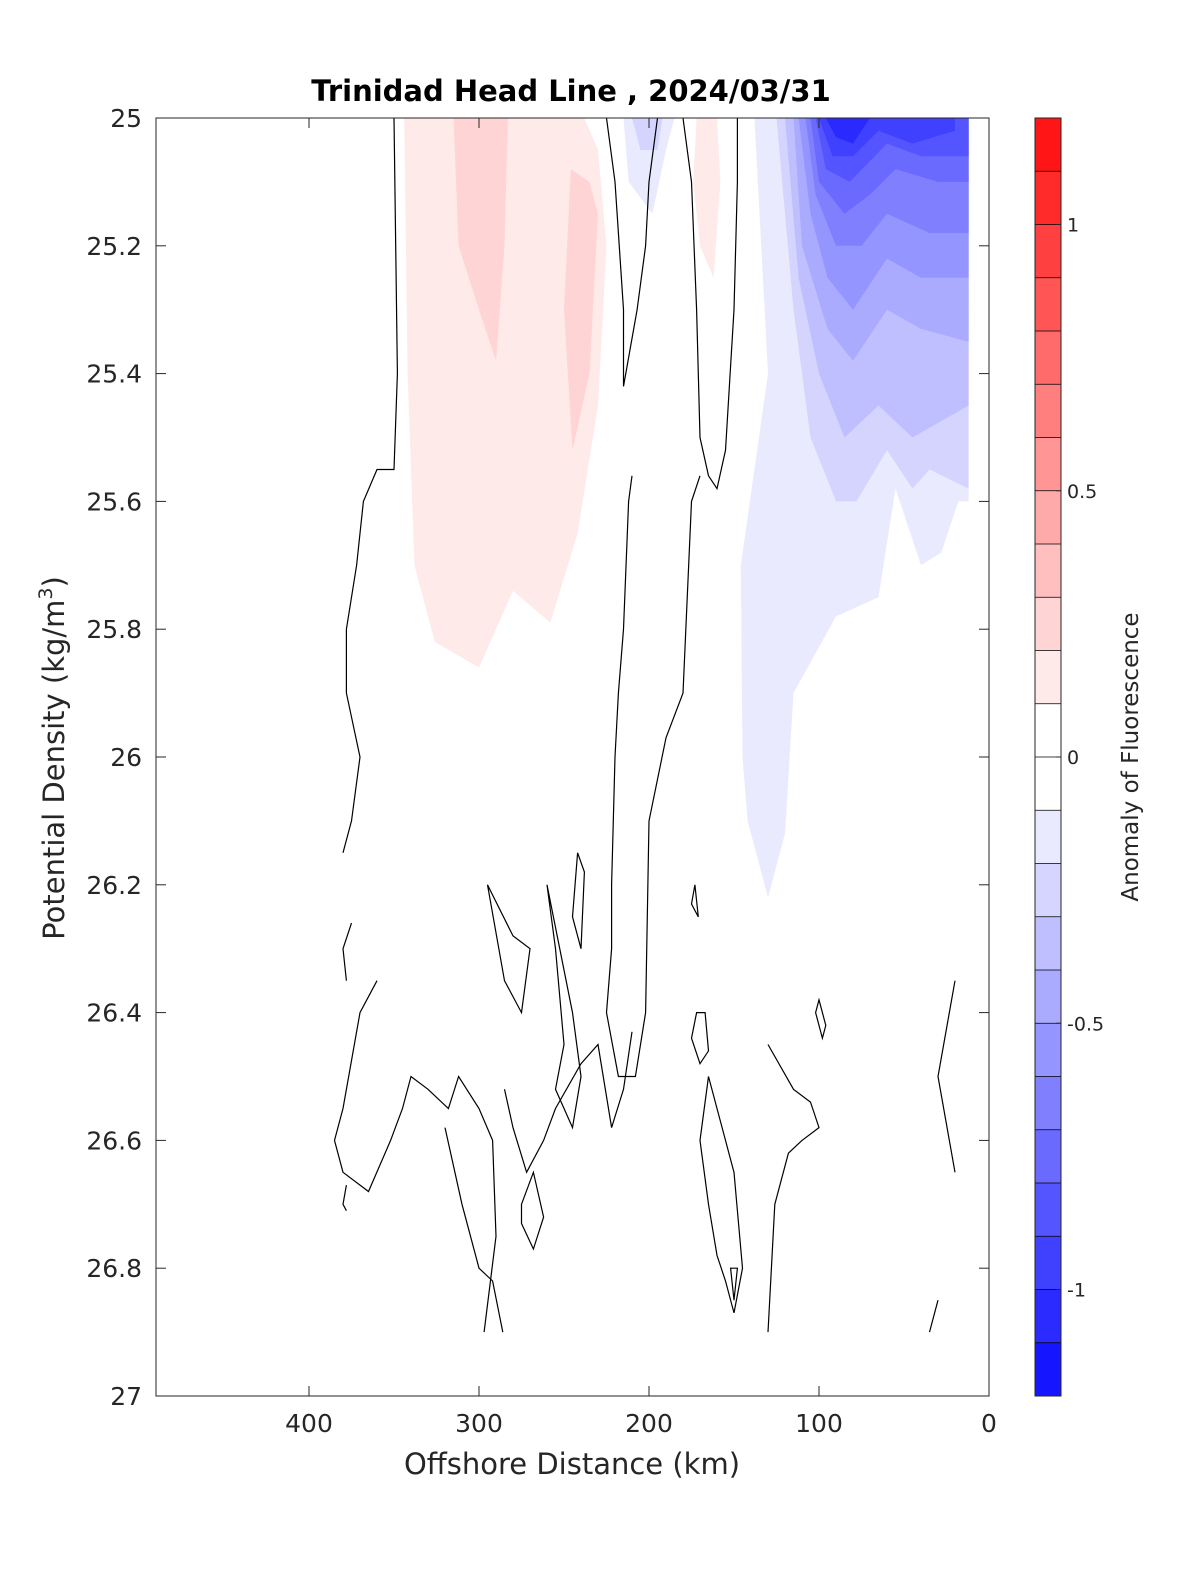  What do you see at coordinates (126, 118) in the screenshot?
I see `y-tick-label-0: 25` at bounding box center [126, 118].